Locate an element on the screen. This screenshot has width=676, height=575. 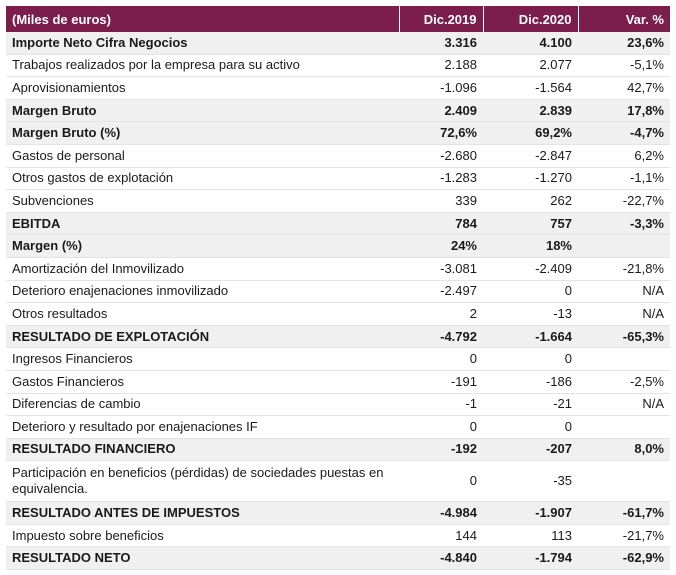
row-label: Amortización del Inmovilizado is located at coordinates (202, 269).